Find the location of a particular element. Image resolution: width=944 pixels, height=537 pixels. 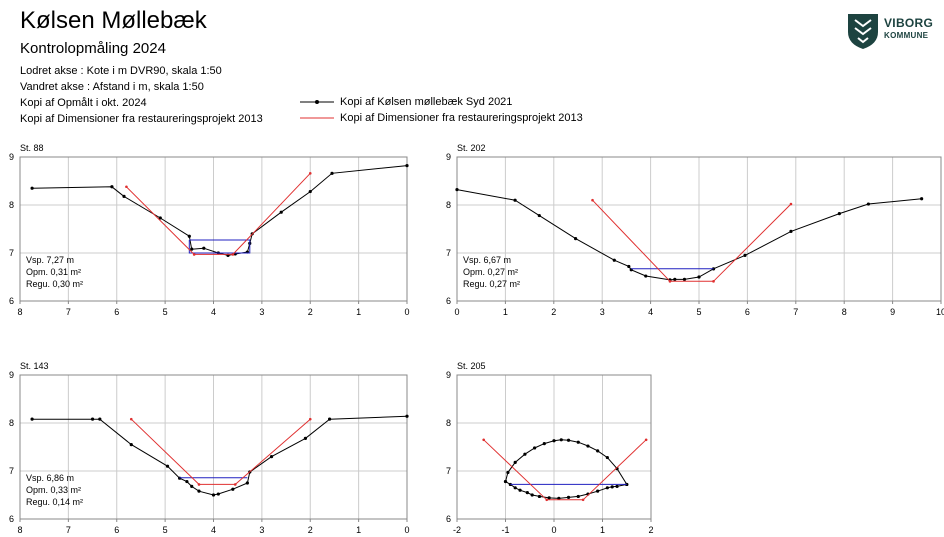

chart-info-text: Vsp. 6,86 m is located at coordinates (50, 478).